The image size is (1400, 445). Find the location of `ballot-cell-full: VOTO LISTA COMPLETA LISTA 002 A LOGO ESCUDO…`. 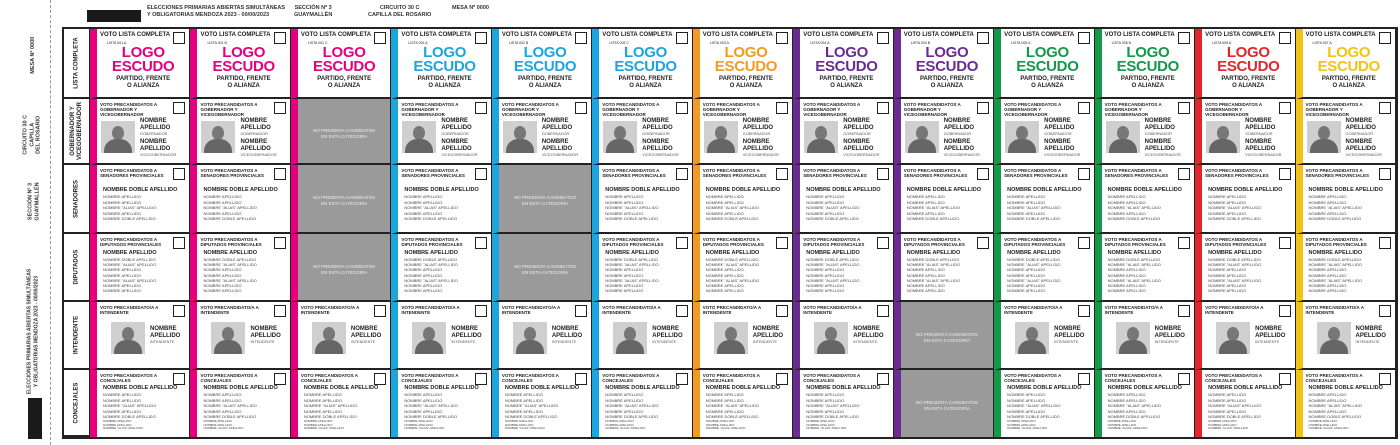

ballot-cell-full: VOTO LISTA COMPLETA LISTA 002 A LOGO ESCUDO… is located at coordinates (441, 64).